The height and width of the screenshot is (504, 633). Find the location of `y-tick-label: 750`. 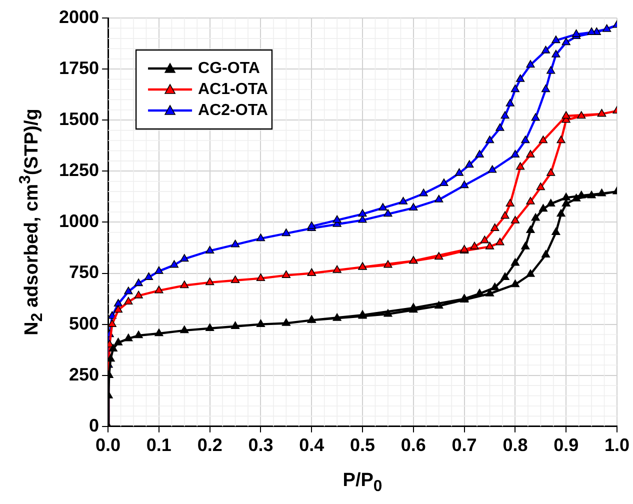

y-tick-label: 750 is located at coordinates (84, 272).